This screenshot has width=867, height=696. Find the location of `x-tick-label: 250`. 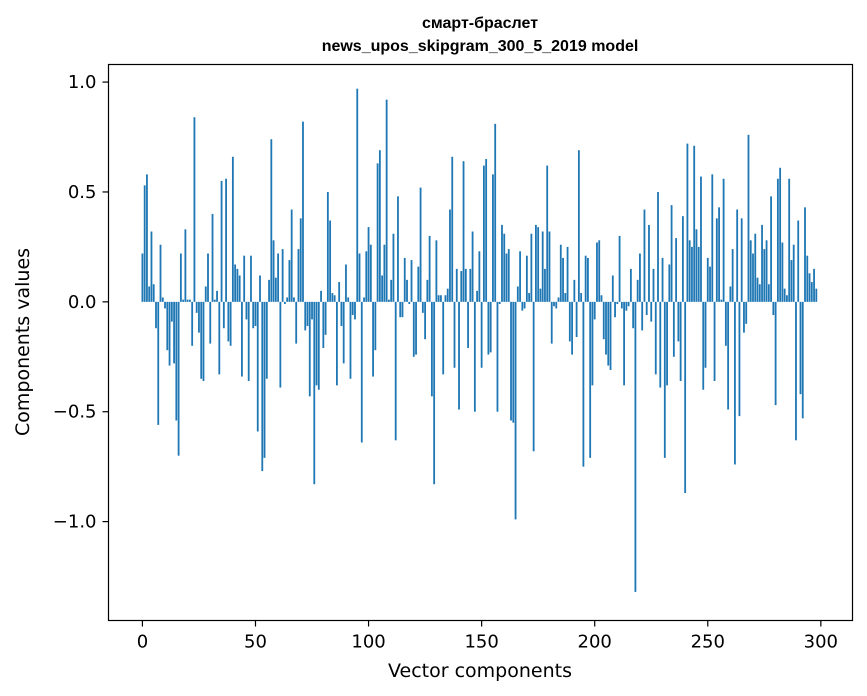

x-tick-label: 250 is located at coordinates (708, 642).